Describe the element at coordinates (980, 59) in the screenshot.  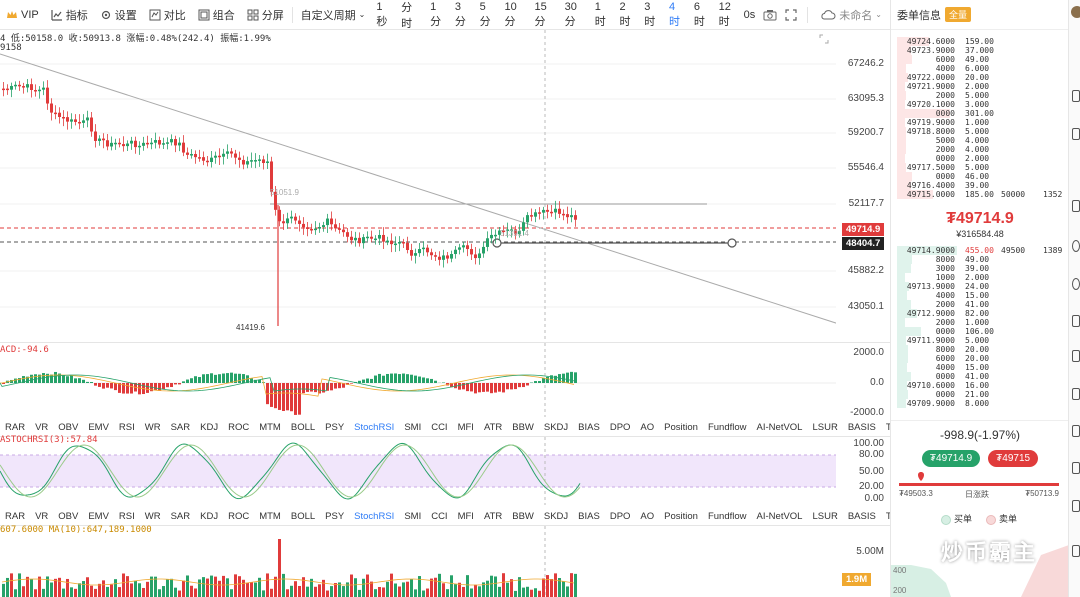
I see `ask-row: 6000 49.00` at that location.